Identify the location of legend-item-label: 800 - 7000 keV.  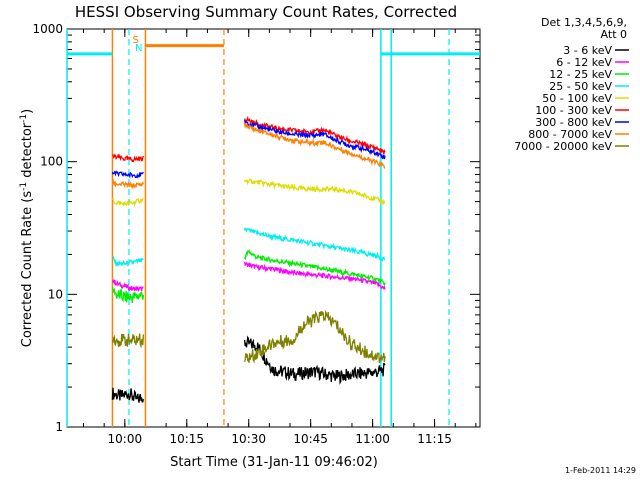
(570, 134).